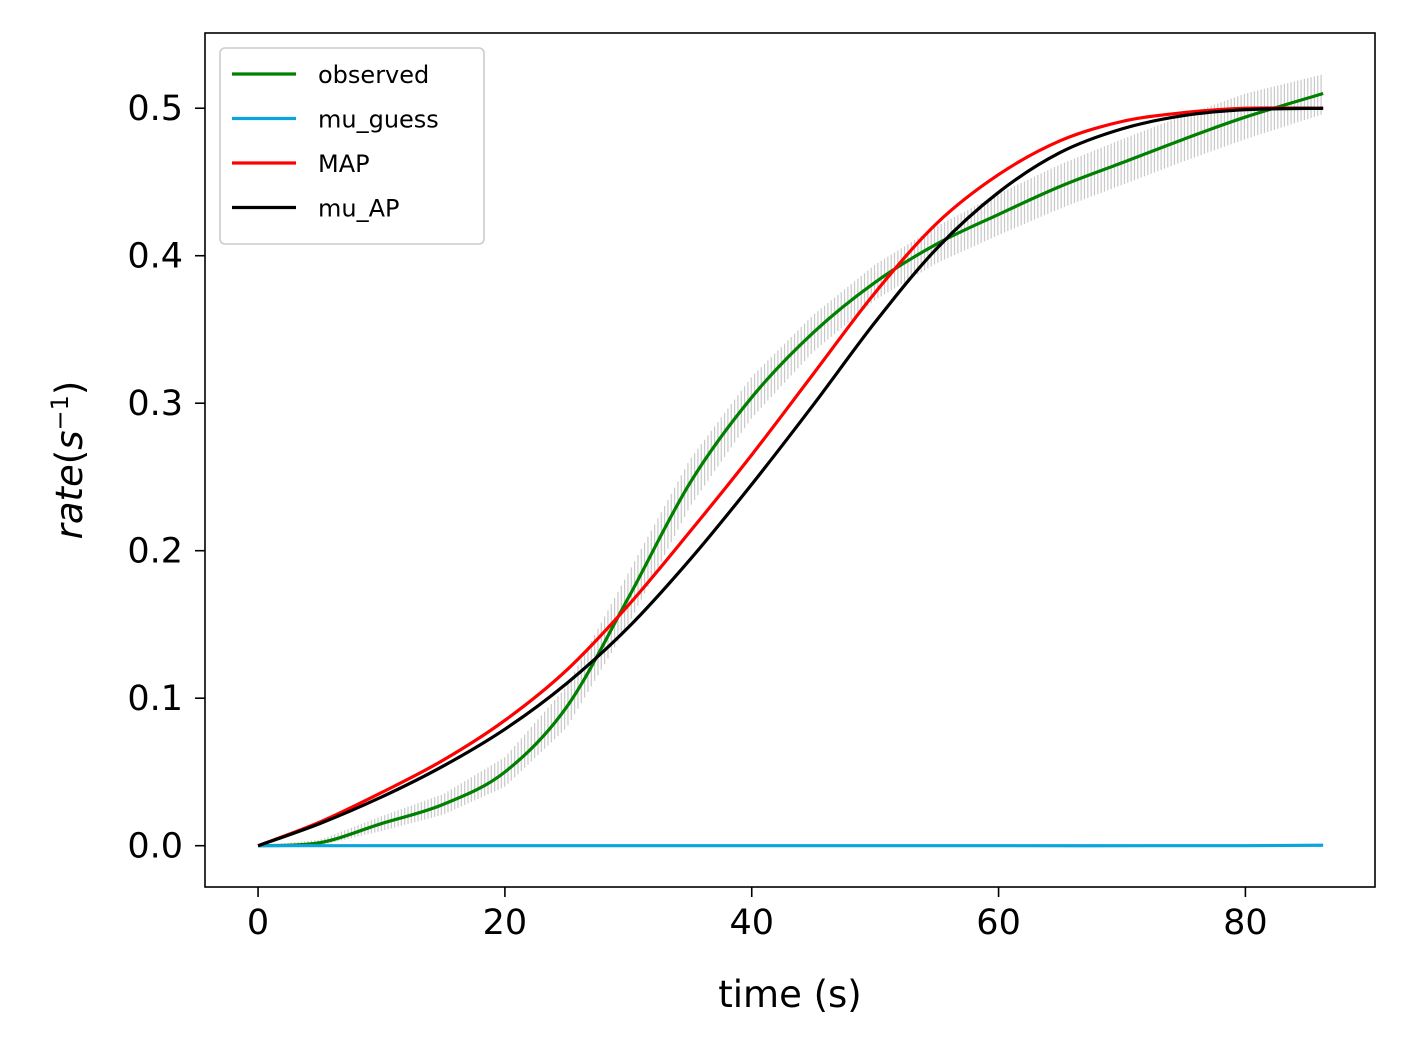  I want to click on legend: observed mu_guess MAP mu_AP, so click(352, 146).